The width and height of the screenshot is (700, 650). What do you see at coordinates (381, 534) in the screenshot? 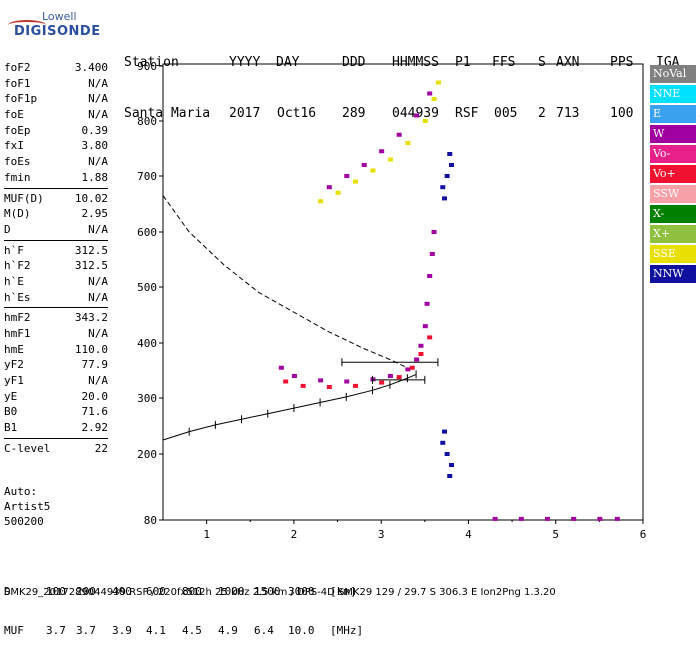
I see `x-tick-label: 3` at bounding box center [381, 534].